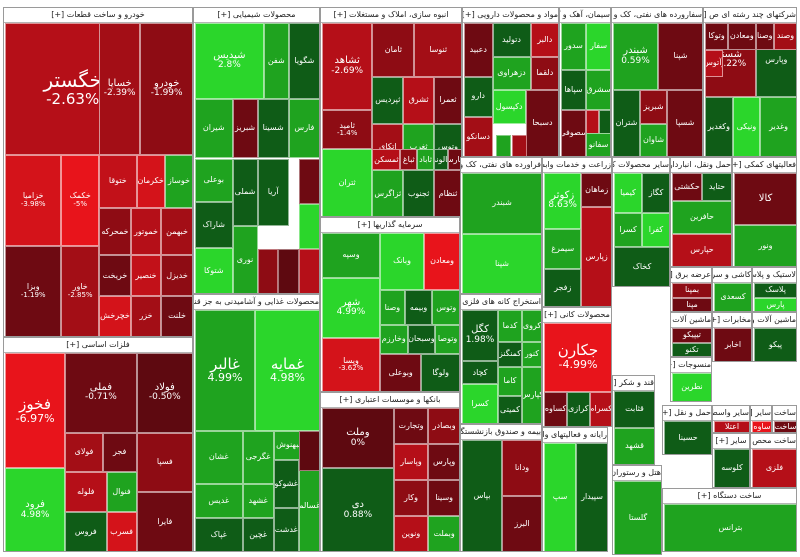 Image resolution: width=800 pixels, height=557 pixels. I want to click on stock-tile: خچرخش, so click(115, 316).